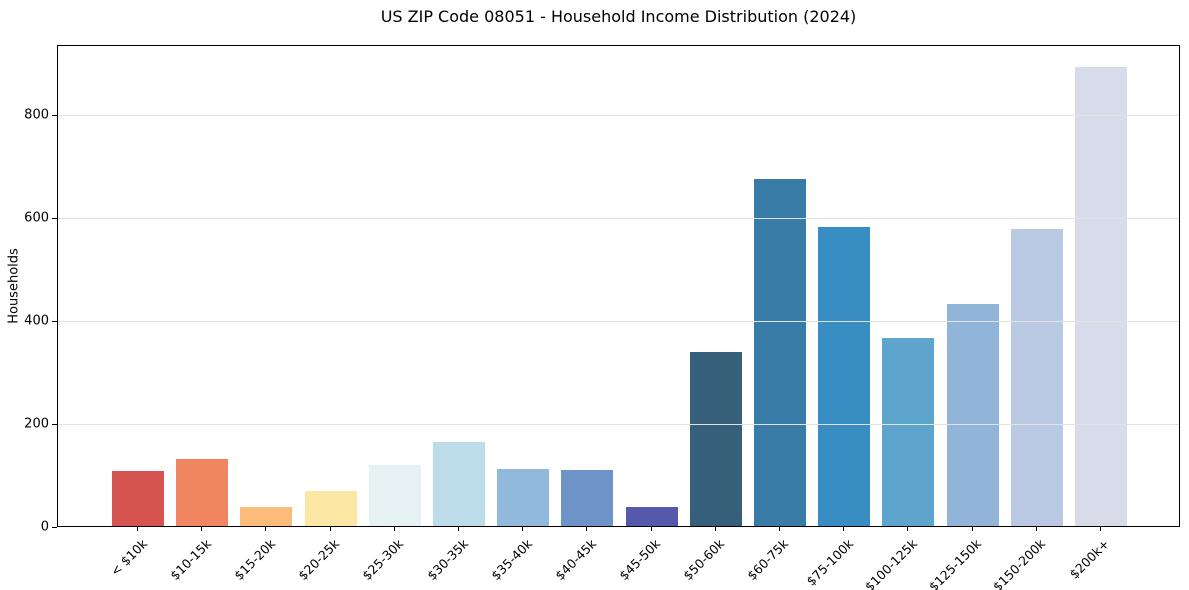  What do you see at coordinates (844, 376) in the screenshot?
I see `bar-75-100k` at bounding box center [844, 376].